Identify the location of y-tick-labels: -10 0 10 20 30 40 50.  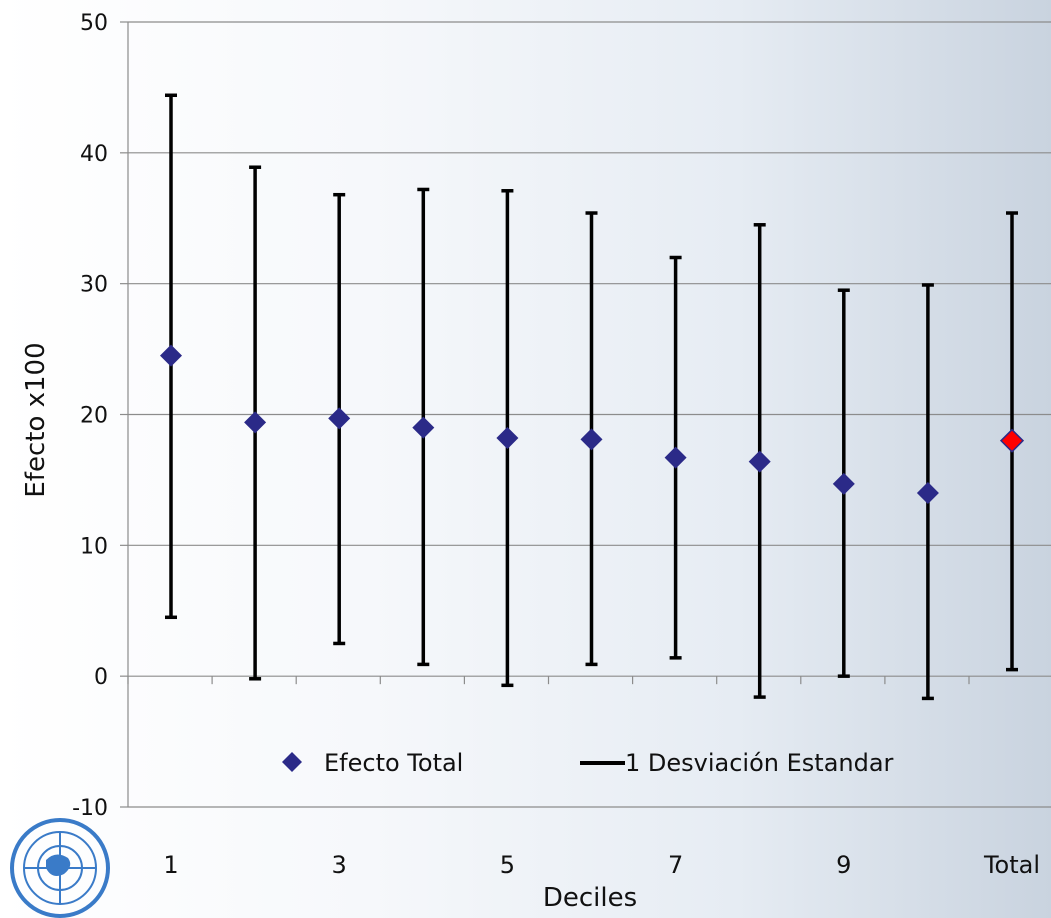
(90, 416).